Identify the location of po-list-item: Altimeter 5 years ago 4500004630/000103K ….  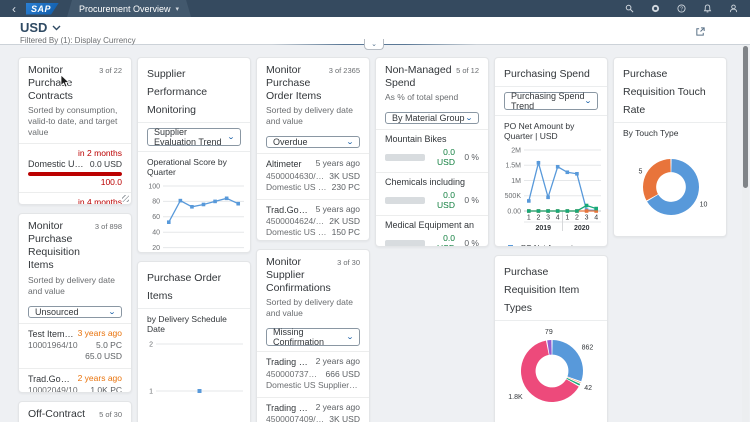
(313, 175).